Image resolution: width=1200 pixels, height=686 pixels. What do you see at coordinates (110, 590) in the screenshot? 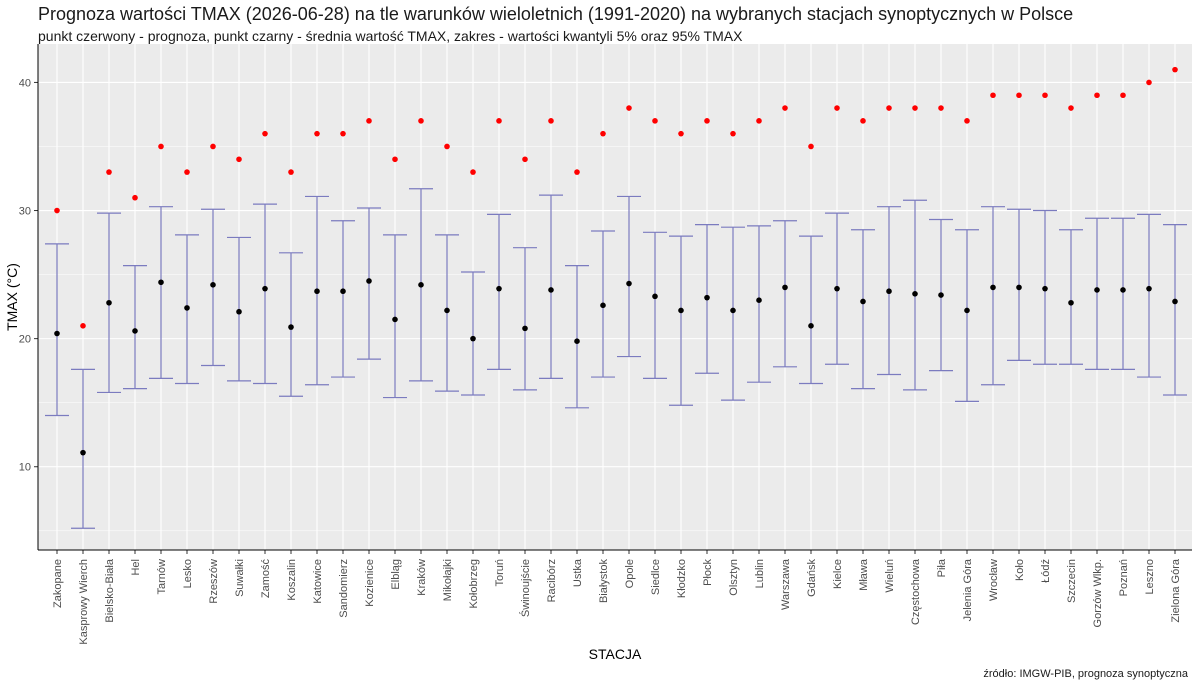
I see `x-tick-label: Bielsko-Biała` at bounding box center [110, 590].